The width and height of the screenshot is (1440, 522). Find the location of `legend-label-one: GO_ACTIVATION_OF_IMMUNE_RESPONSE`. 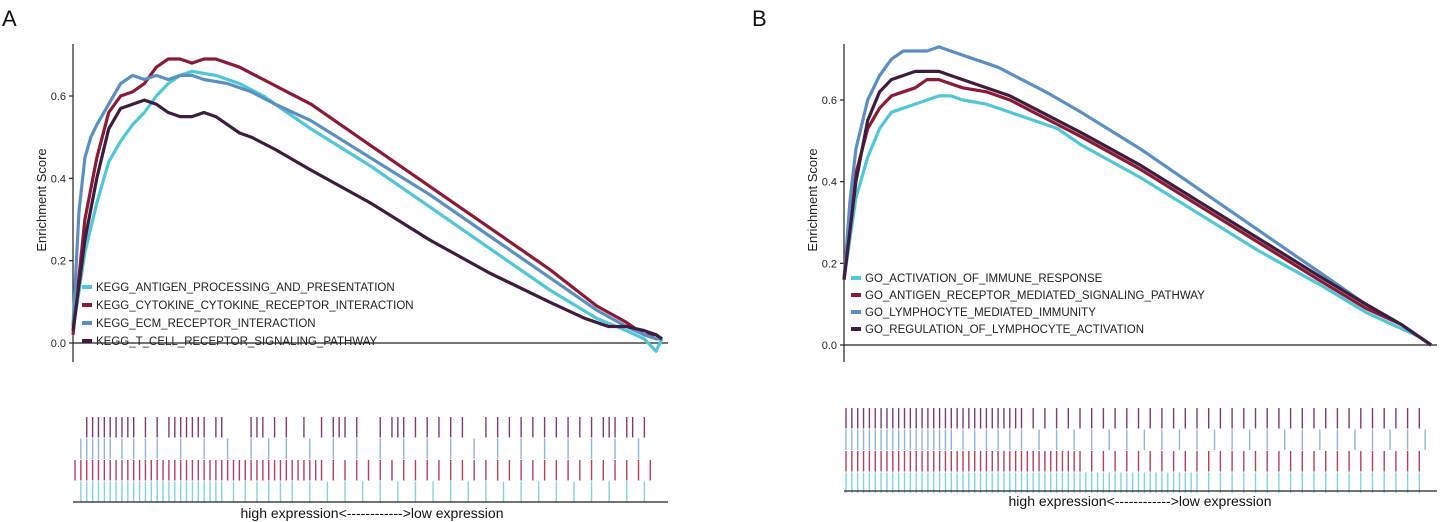

legend-label-one: GO_ACTIVATION_OF_IMMUNE_RESPONSE is located at coordinates (984, 279).